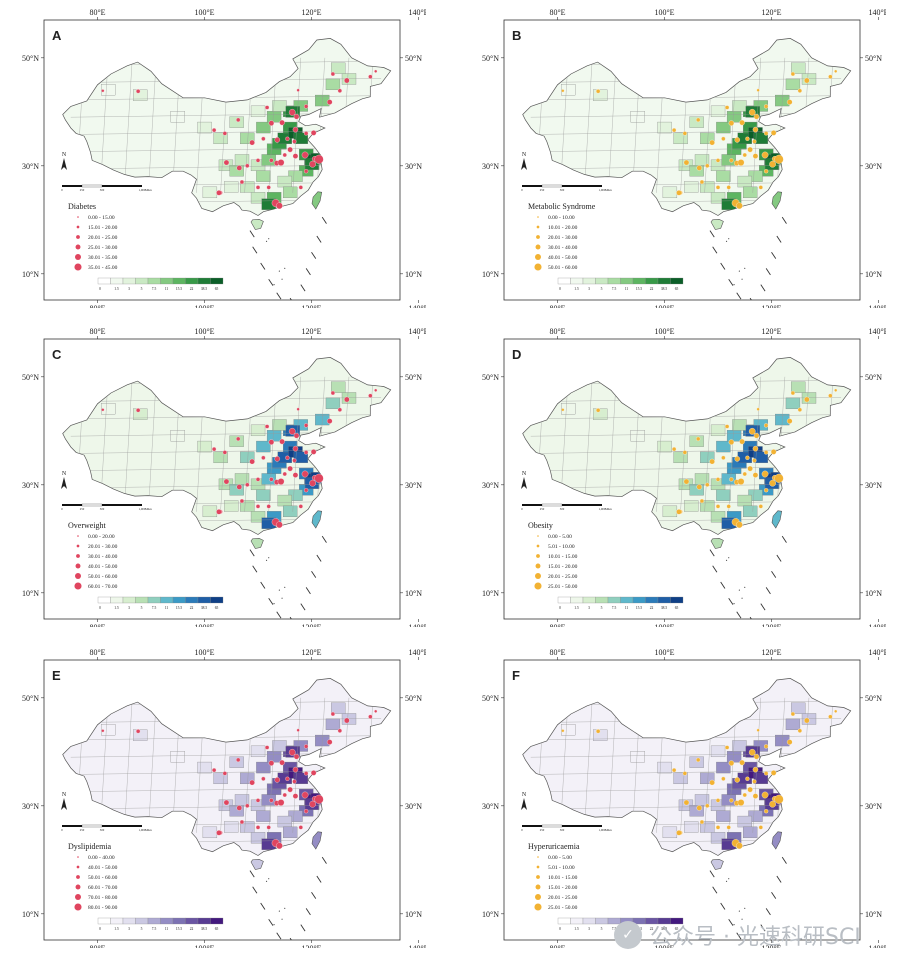 This screenshot has height=972, width=915. What do you see at coordinates (317, 519) in the screenshot?
I see `taiwan-island` at bounding box center [317, 519].